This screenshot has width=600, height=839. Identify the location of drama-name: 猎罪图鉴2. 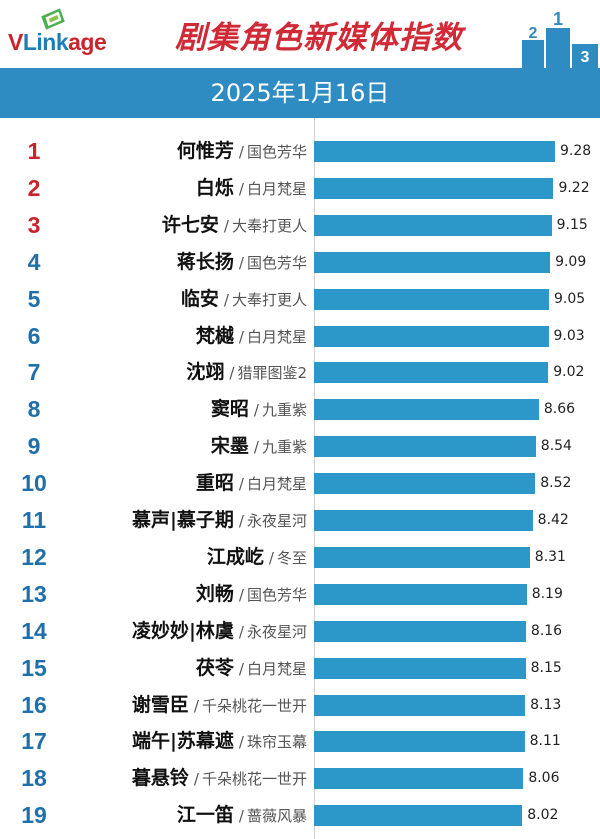
(272, 373).